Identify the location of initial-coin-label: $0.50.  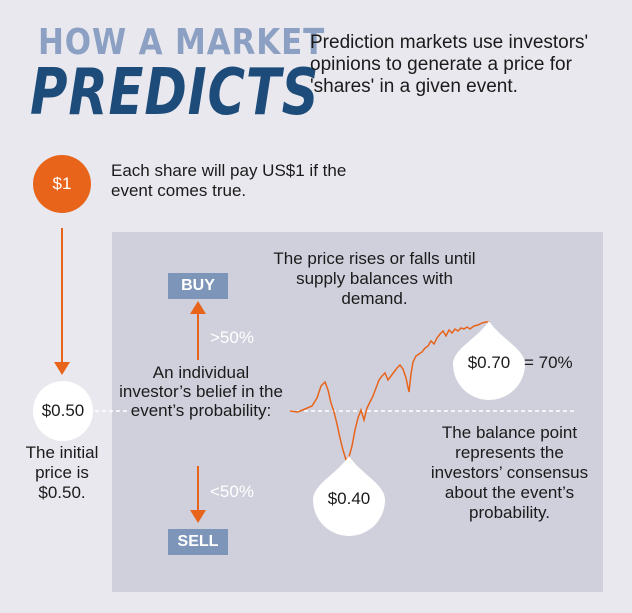
(63, 410).